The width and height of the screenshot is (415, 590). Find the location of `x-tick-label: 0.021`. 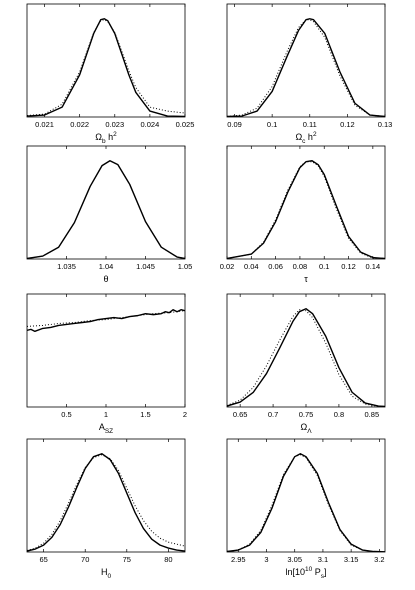

x-tick-label: 0.021 is located at coordinates (44, 124).